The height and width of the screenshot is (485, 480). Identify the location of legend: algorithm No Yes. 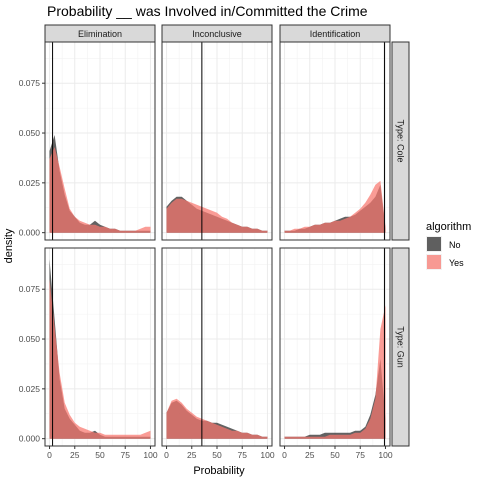
(448, 245).